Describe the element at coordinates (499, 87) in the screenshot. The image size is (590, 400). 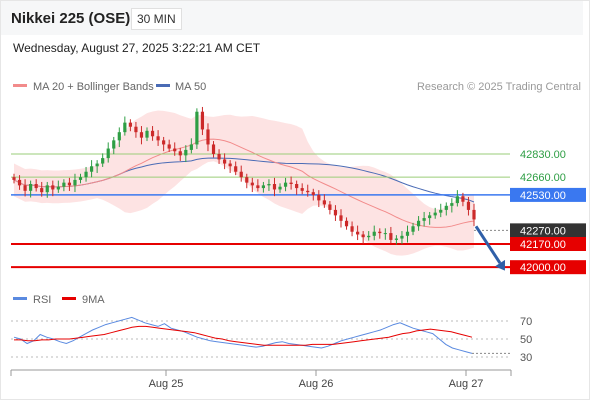
I see `credit-label: Research © 2025 Trading Central` at that location.